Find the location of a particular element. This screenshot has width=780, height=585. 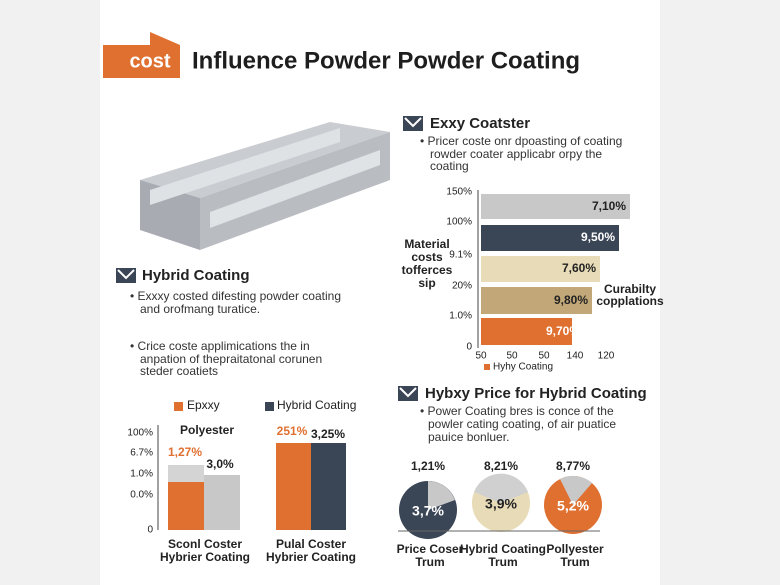

x-tick-label: 140 is located at coordinates (575, 356).